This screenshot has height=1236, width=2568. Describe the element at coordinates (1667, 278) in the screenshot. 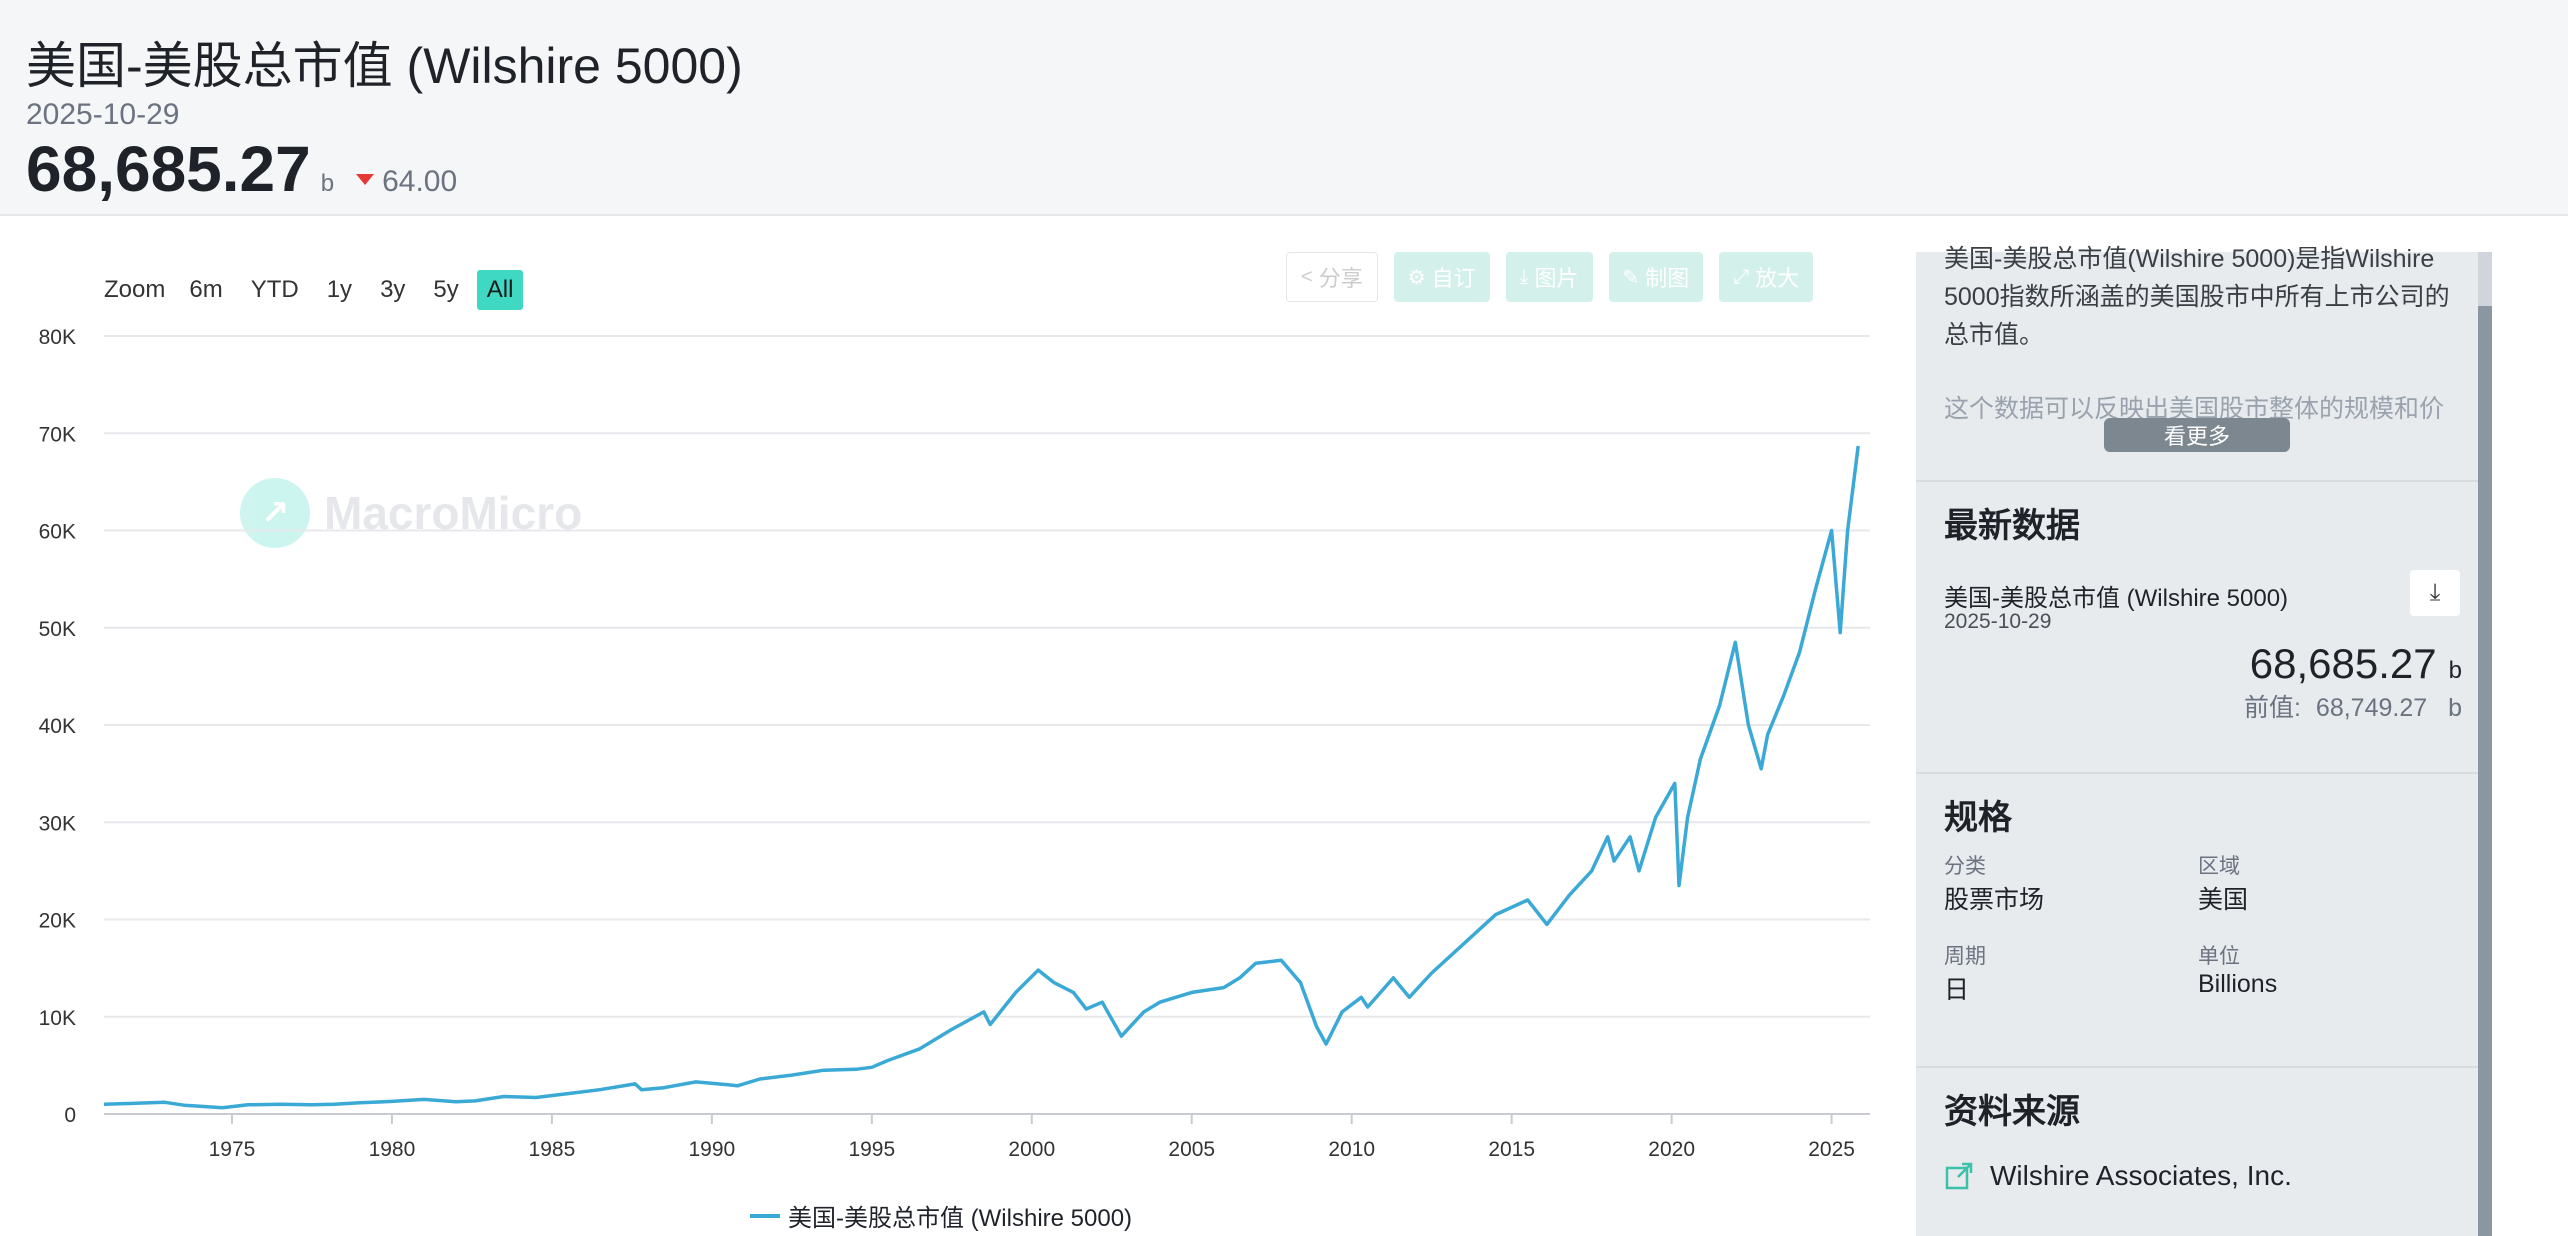

I see `draw-label: 制图` at that location.